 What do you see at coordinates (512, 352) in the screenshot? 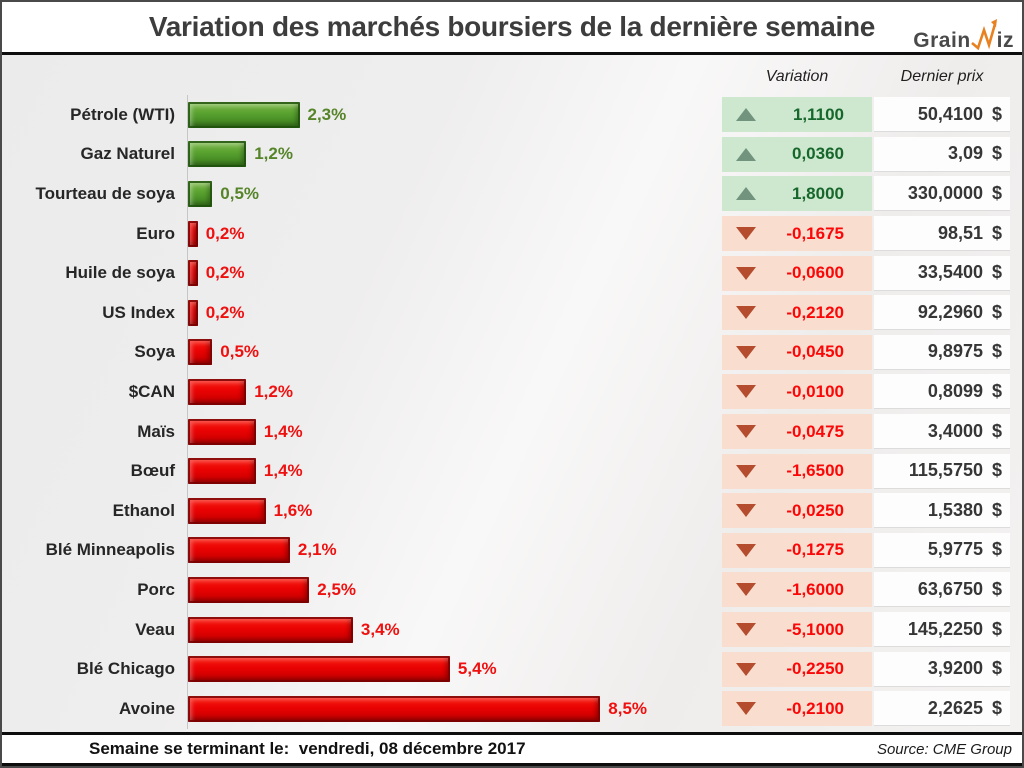
I see `commodity-row: Soya 0,5% -0,0450 9,8975 $` at bounding box center [512, 352].